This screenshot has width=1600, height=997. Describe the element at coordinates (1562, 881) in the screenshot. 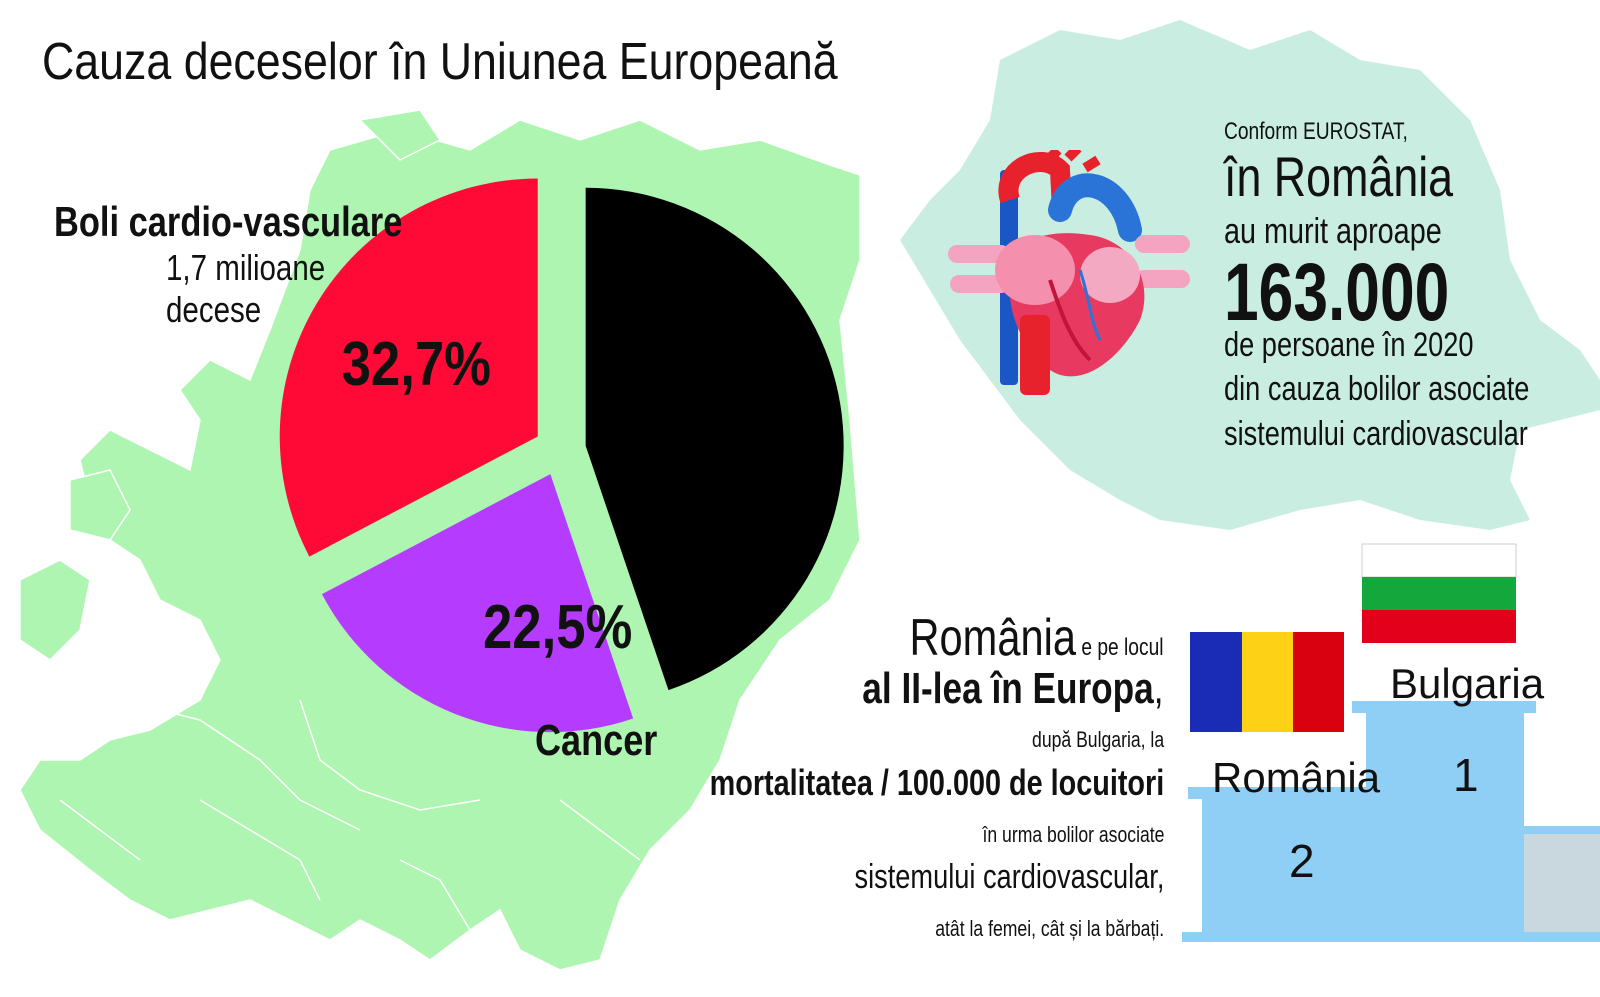

I see `podium-third-block` at that location.